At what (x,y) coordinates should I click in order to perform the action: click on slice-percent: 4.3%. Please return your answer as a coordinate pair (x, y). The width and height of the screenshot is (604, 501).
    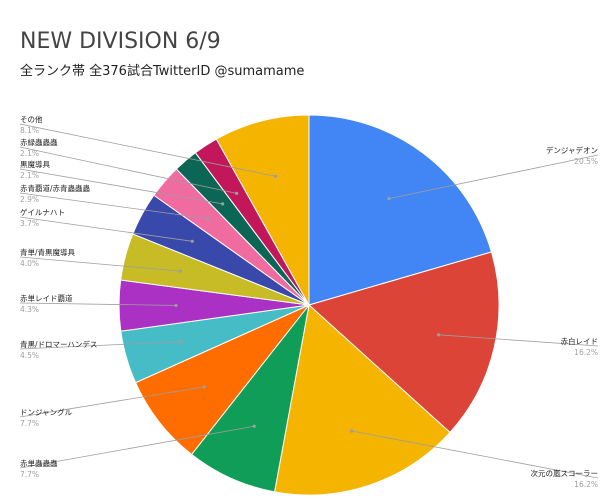
    Looking at the image, I should click on (29, 309).